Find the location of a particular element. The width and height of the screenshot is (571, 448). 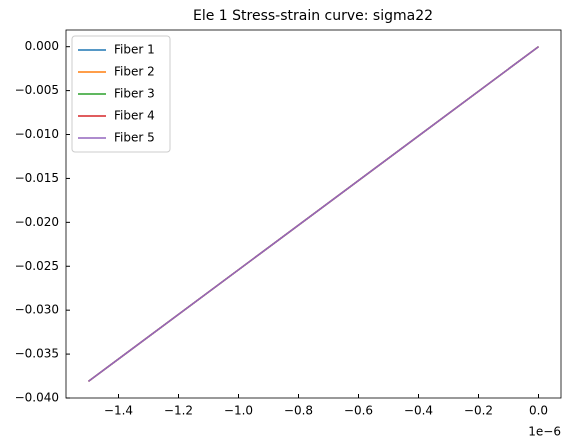

legend-label: Fiber 2 is located at coordinates (134, 72).